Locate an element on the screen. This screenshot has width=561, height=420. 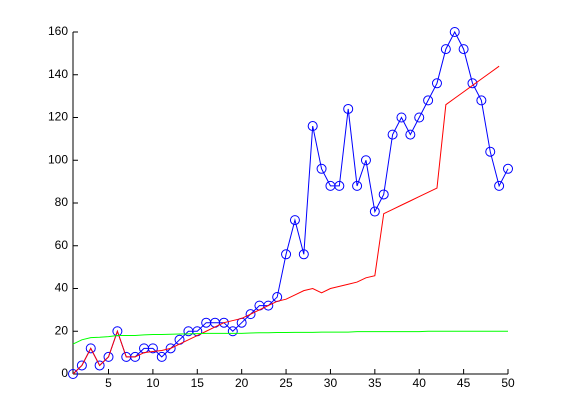
x-tick-label: 10 is located at coordinates (153, 383).